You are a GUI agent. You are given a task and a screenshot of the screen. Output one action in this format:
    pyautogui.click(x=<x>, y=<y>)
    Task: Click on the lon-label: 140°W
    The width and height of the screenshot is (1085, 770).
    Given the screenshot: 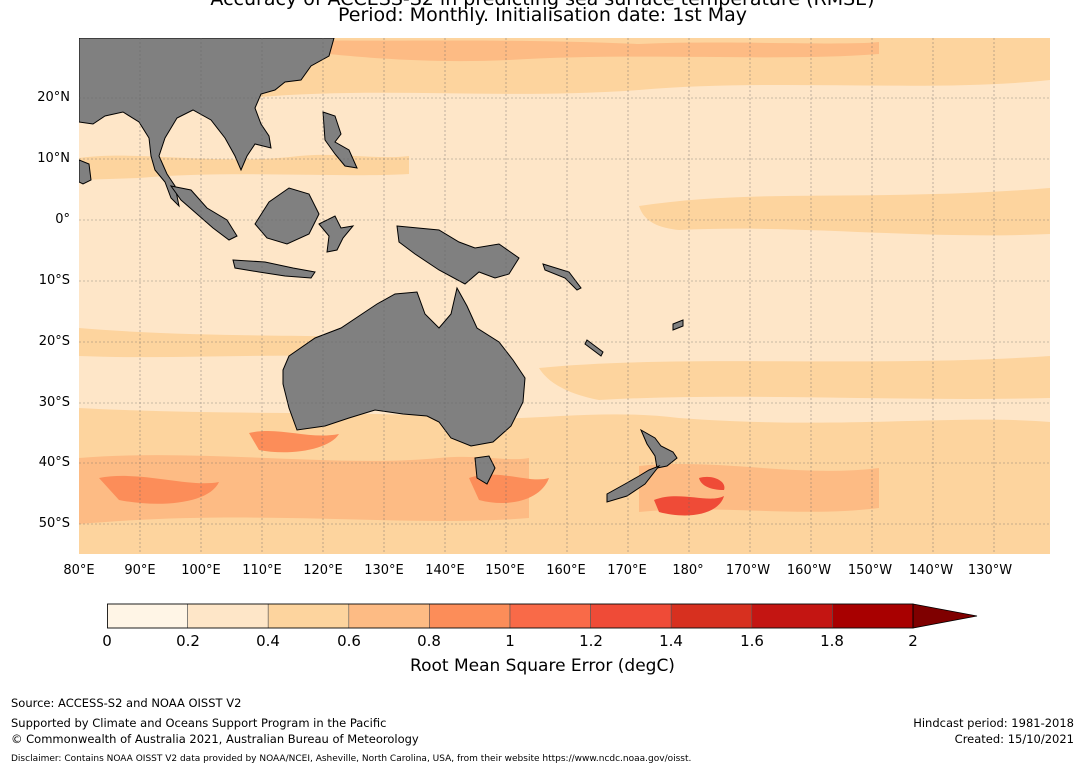 What is the action you would take?
    pyautogui.click(x=931, y=570)
    